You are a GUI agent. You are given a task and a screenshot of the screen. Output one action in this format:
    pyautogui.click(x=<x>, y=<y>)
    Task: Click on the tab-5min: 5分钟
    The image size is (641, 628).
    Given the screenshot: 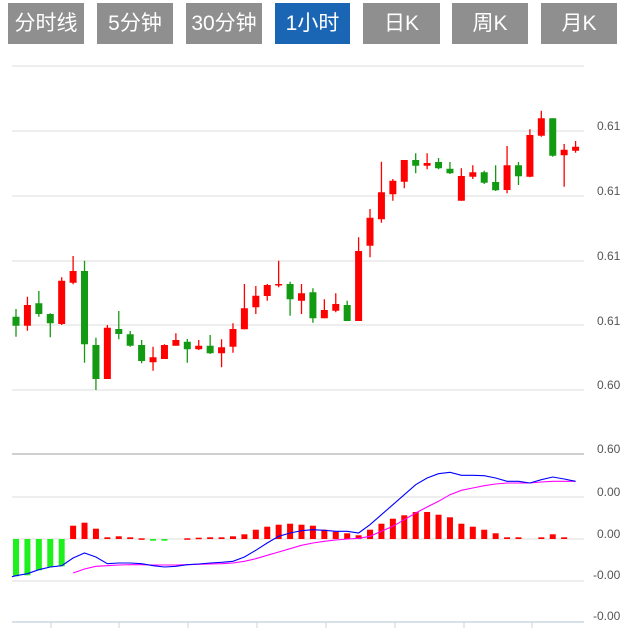 What is the action you would take?
    pyautogui.click(x=135, y=23)
    